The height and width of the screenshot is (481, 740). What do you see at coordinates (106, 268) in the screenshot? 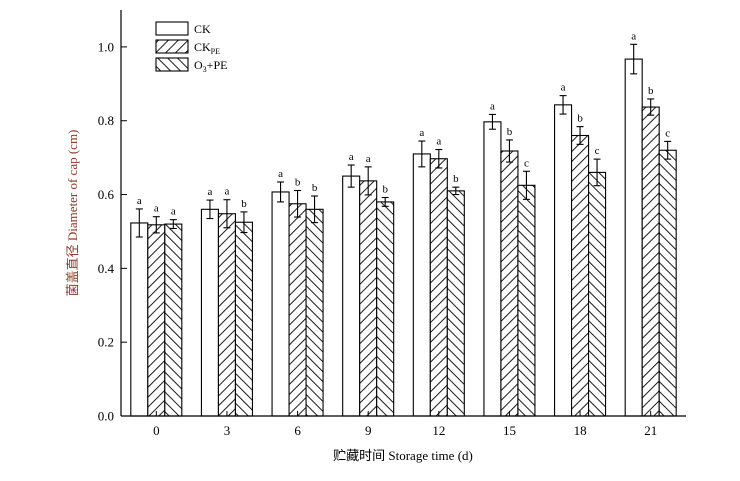
I see `y-tick-label: 0.4` at bounding box center [106, 268].